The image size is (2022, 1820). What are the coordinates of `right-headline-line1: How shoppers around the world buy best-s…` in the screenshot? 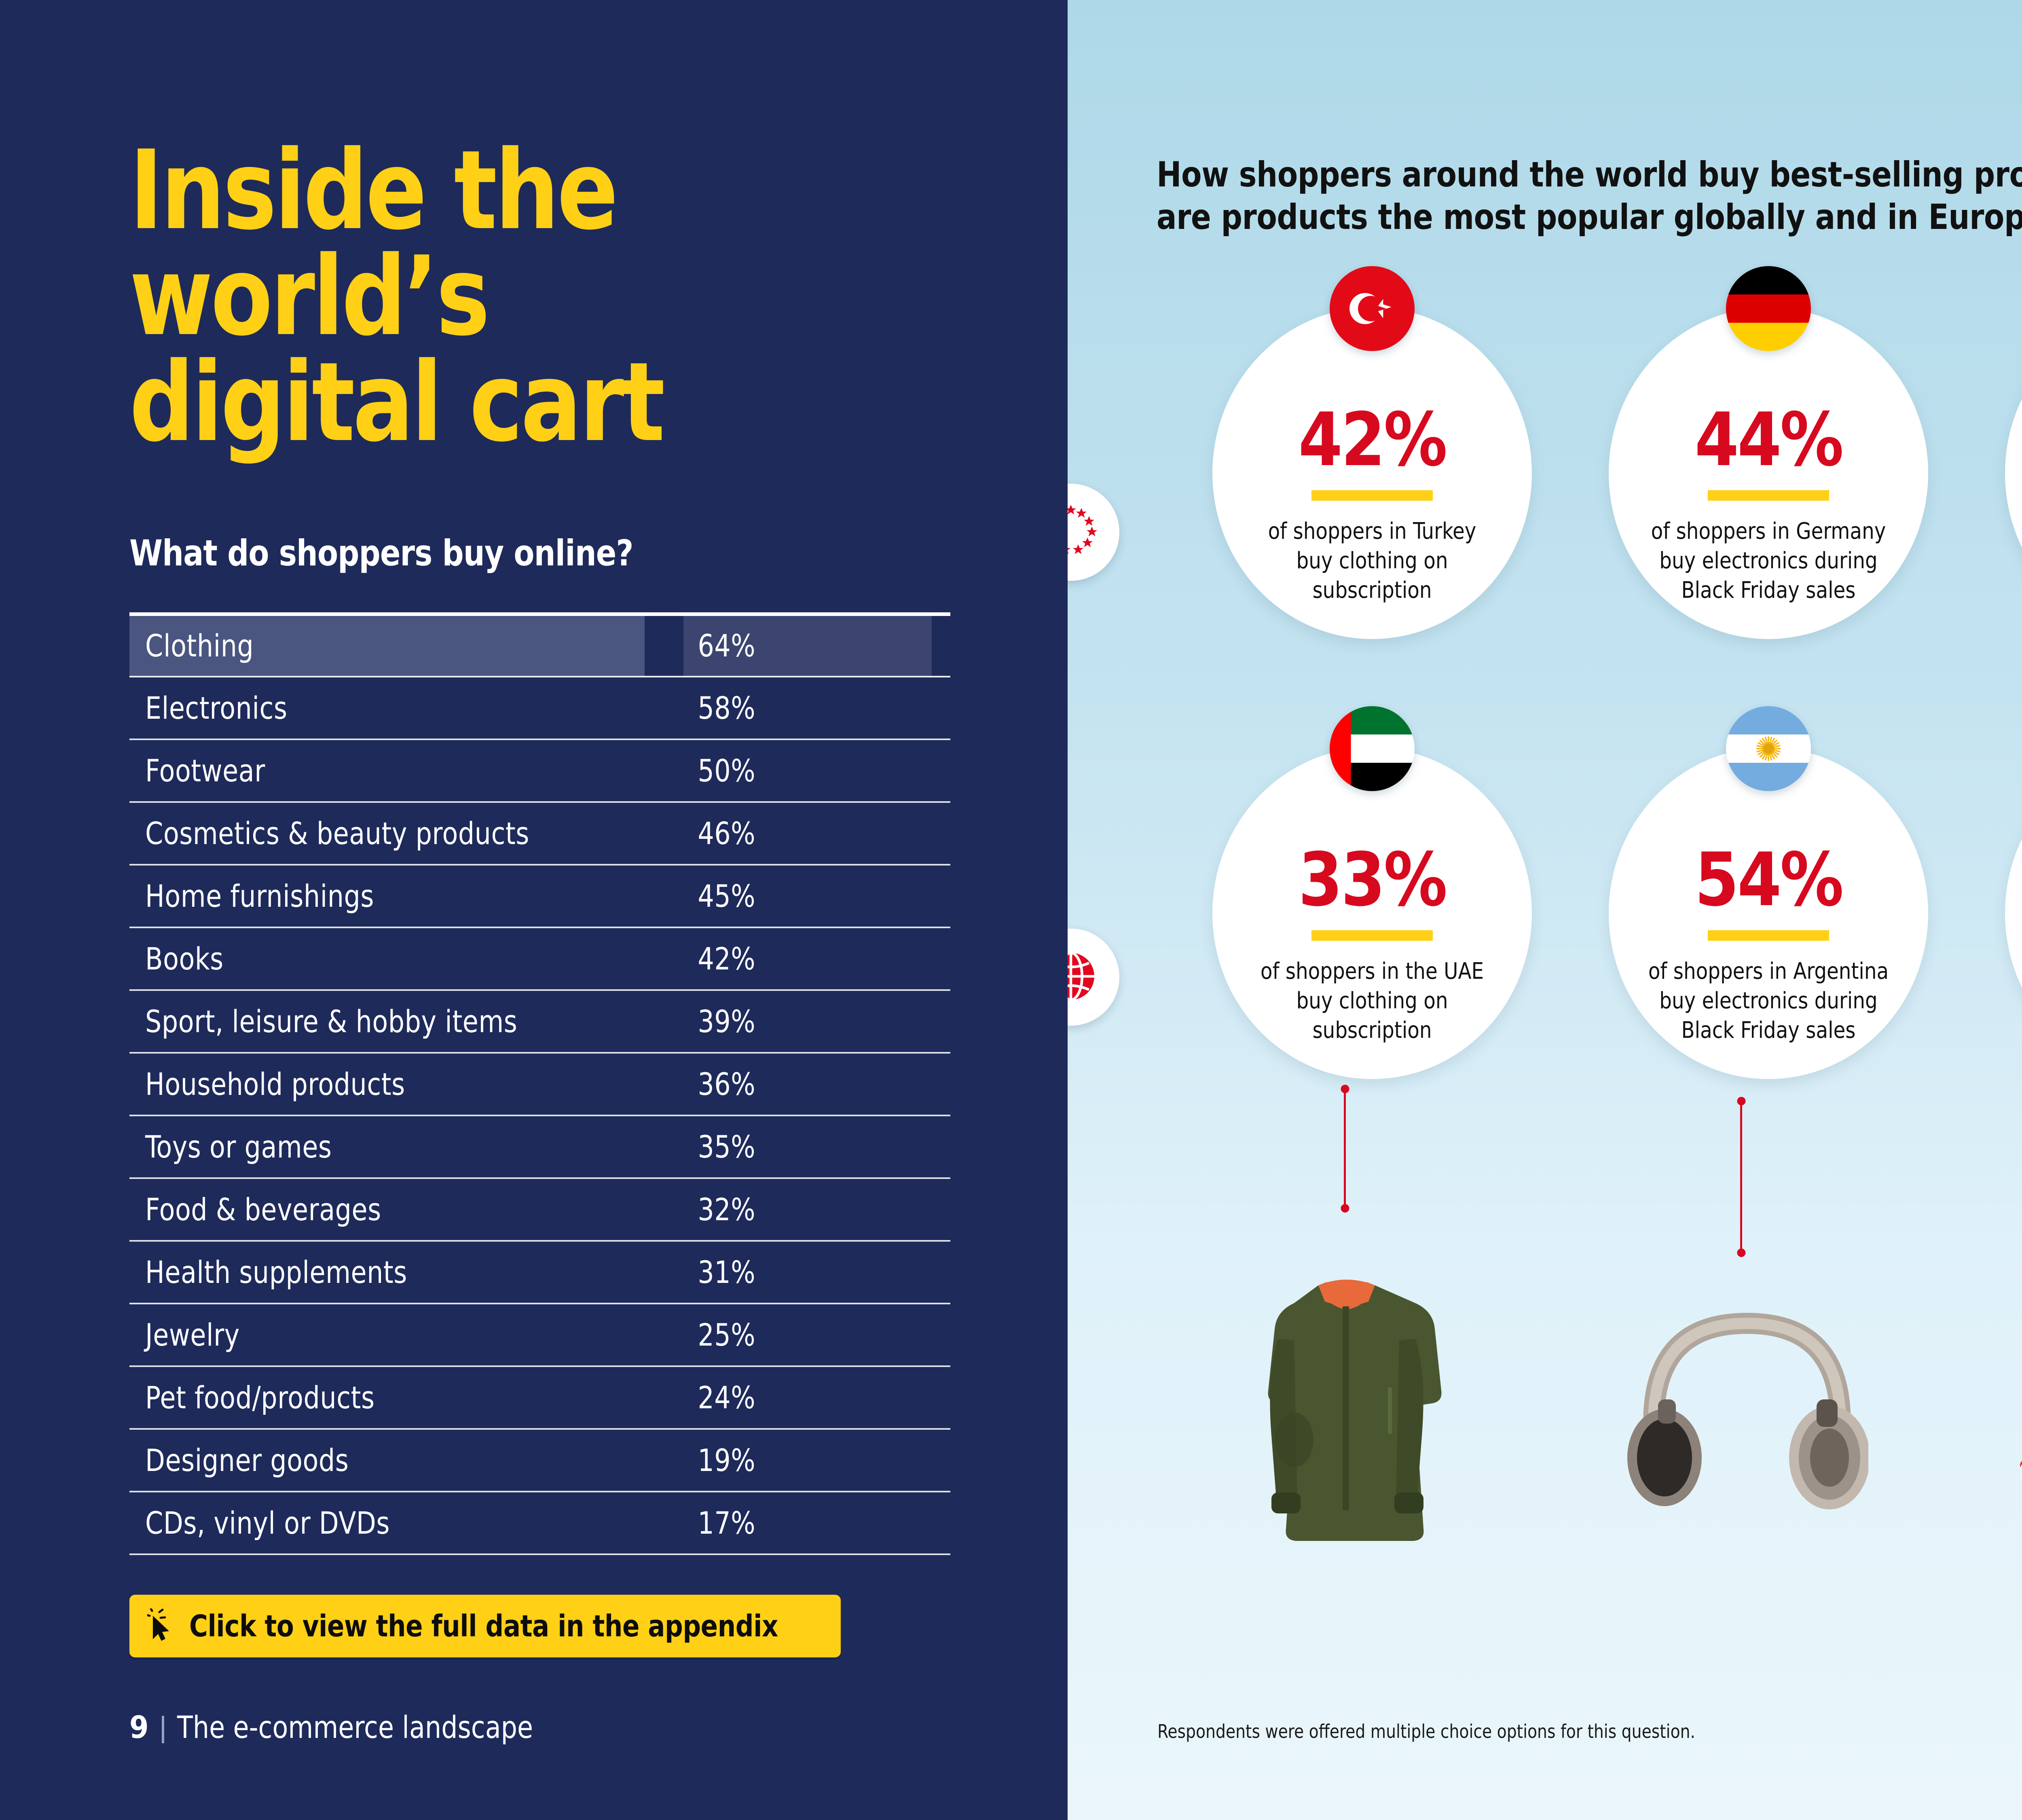 It's located at (1589, 174).